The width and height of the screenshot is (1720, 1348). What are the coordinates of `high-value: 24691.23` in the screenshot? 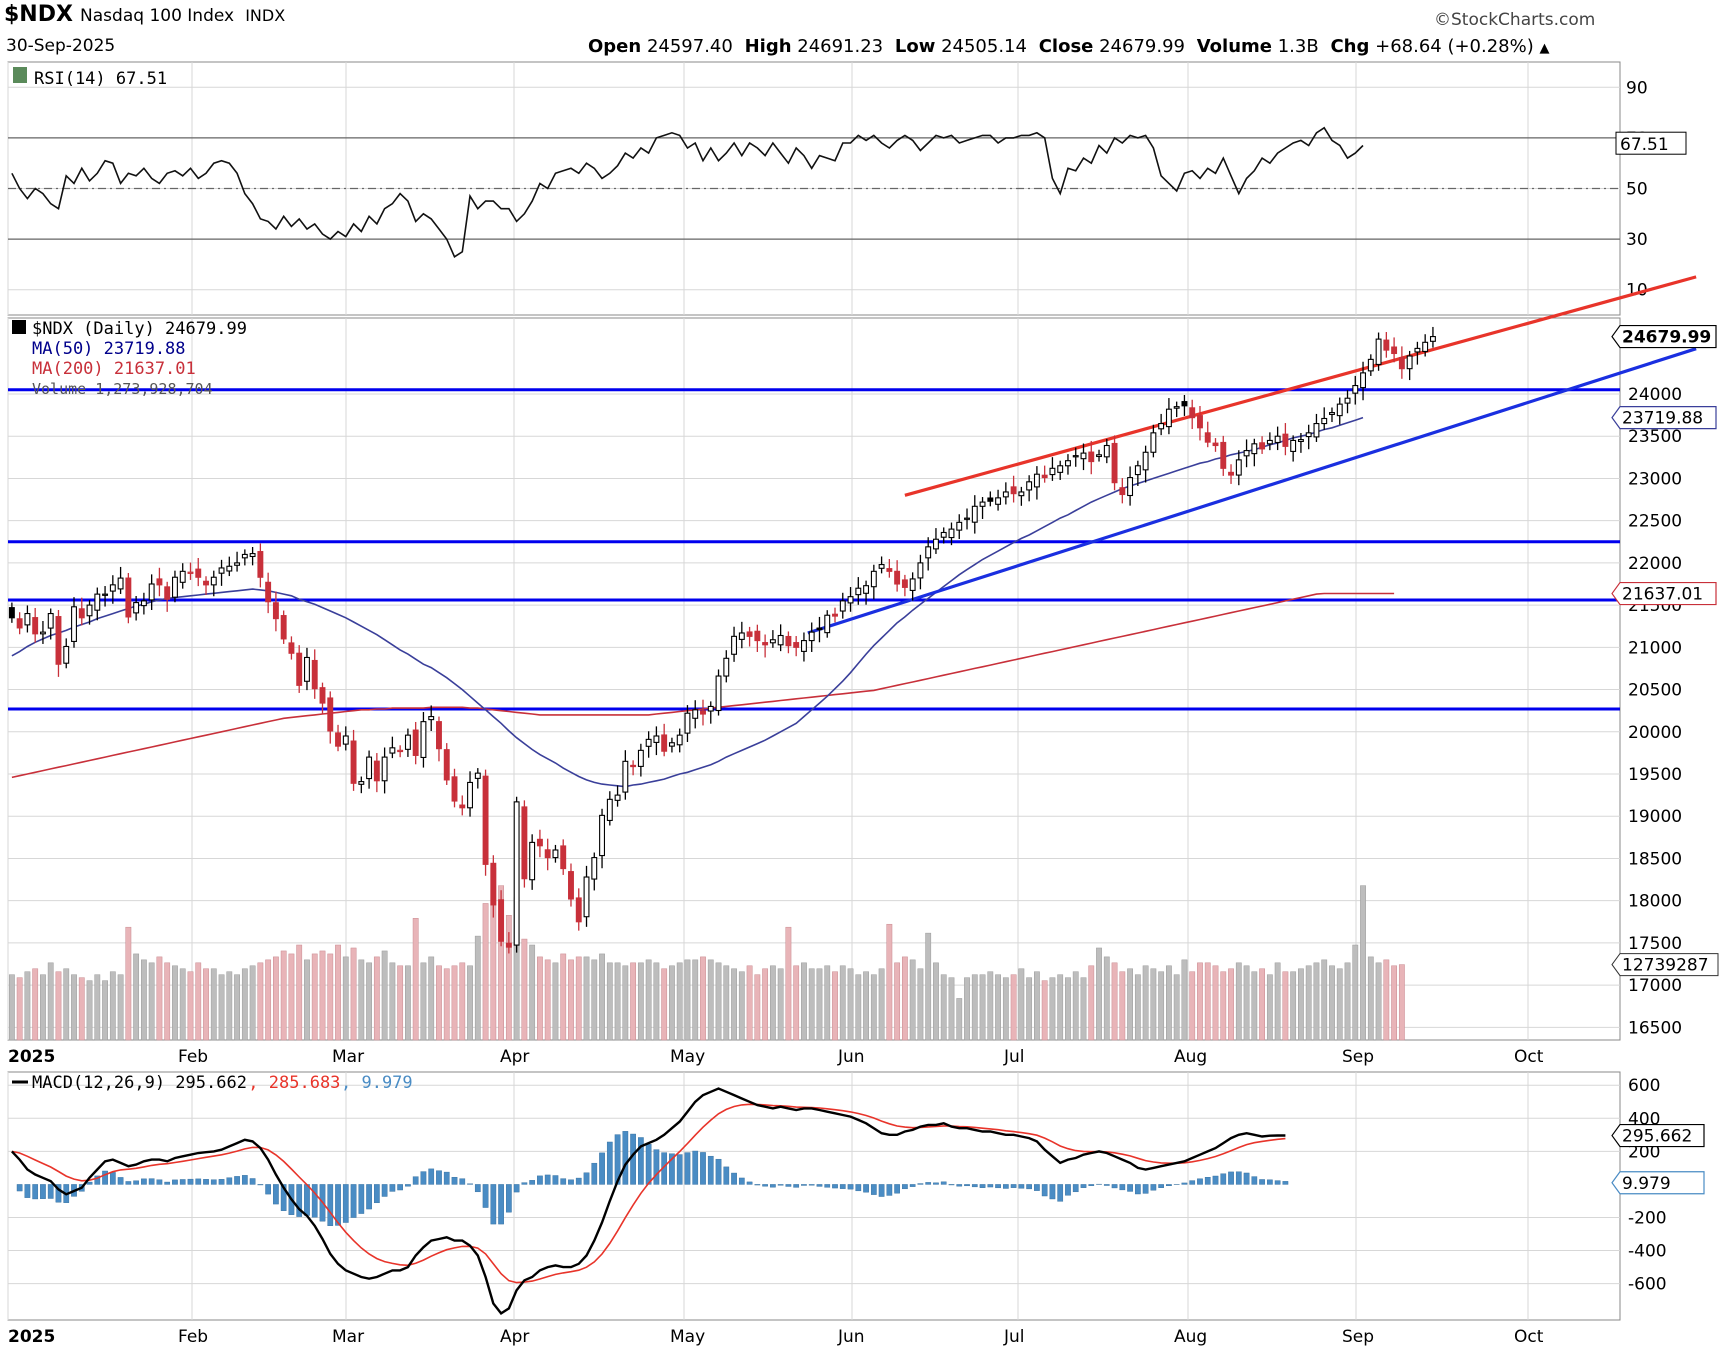 It's located at (840, 46).